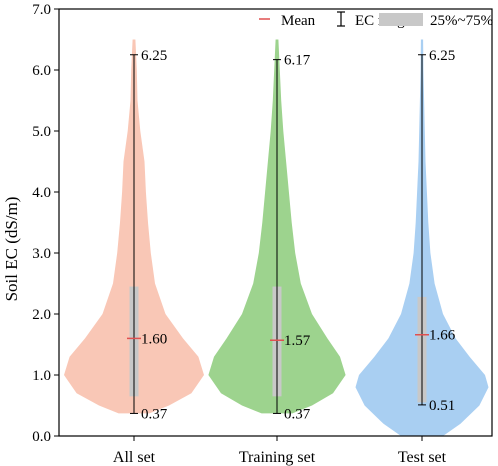 Image resolution: width=498 pixels, height=466 pixels. I want to click on legend-iqr-label: 25%~75%, so click(461, 21).